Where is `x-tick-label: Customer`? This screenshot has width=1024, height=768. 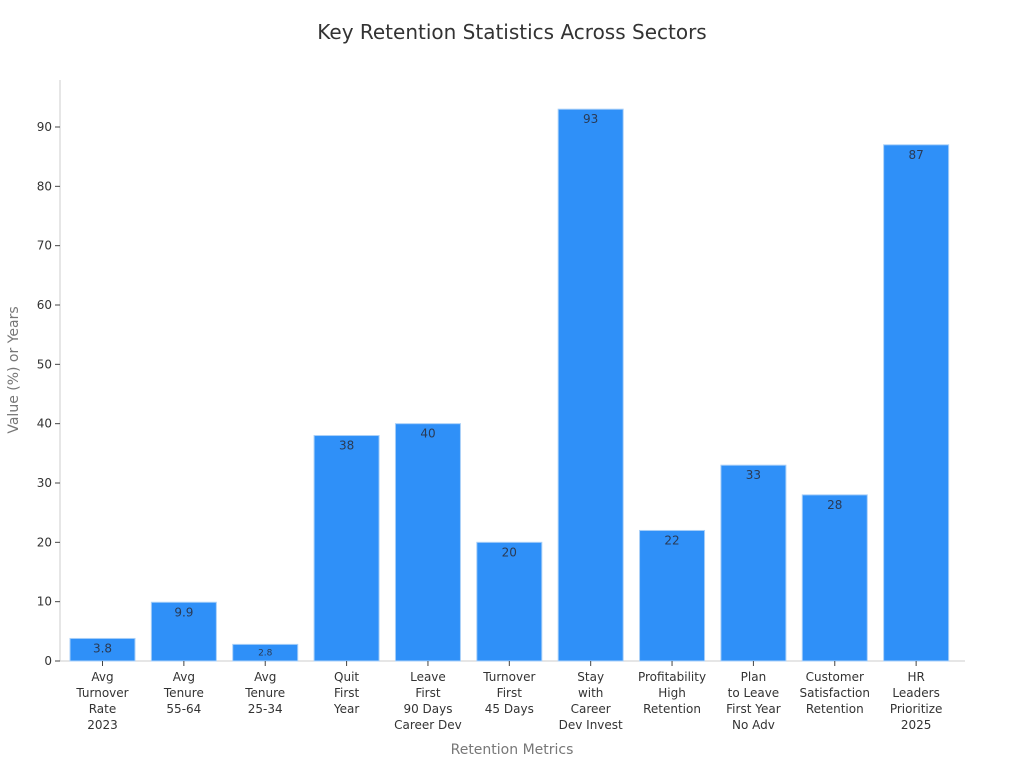 x-tick-label: Customer is located at coordinates (835, 677).